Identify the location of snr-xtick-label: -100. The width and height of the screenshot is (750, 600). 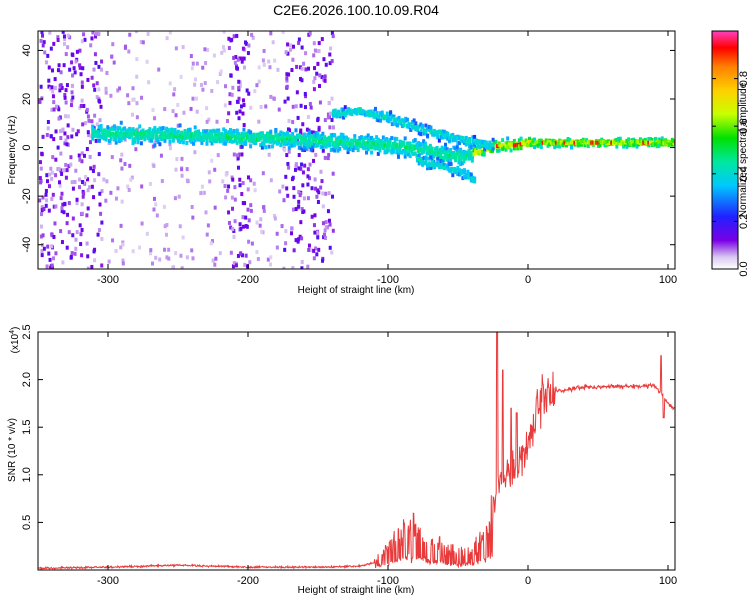
(388, 581).